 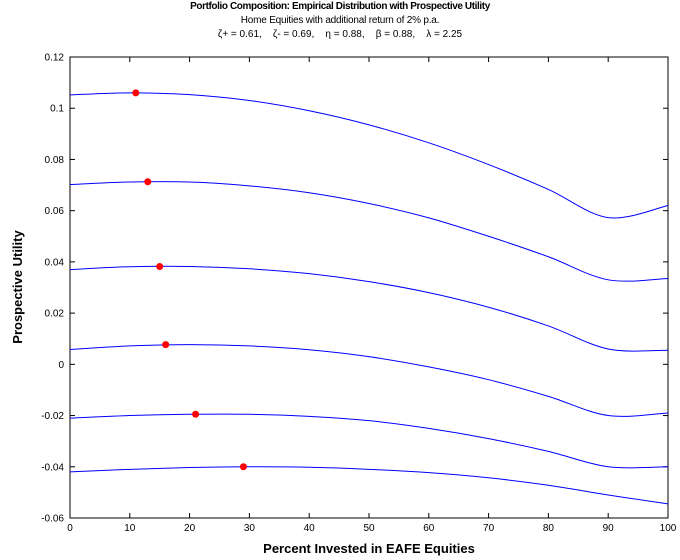 What do you see at coordinates (55, 160) in the screenshot?
I see `y-tick-label: 0.08` at bounding box center [55, 160].